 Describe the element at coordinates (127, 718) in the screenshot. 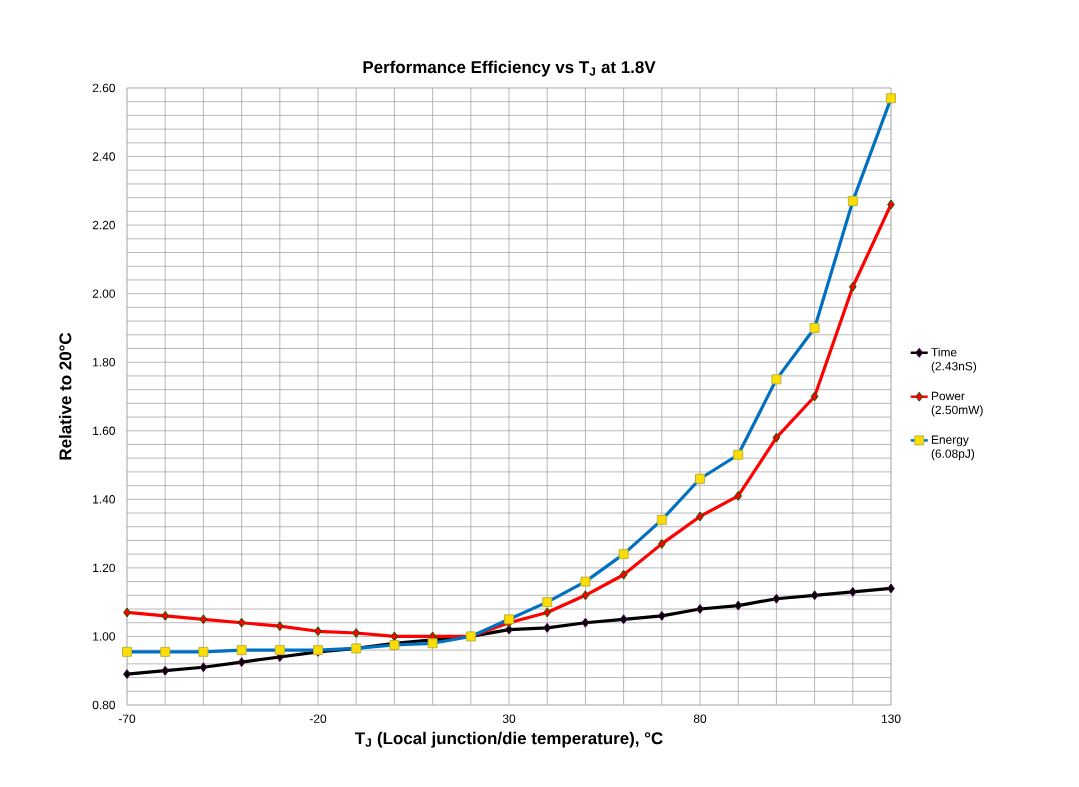

I see `x-tick-label: -70` at that location.